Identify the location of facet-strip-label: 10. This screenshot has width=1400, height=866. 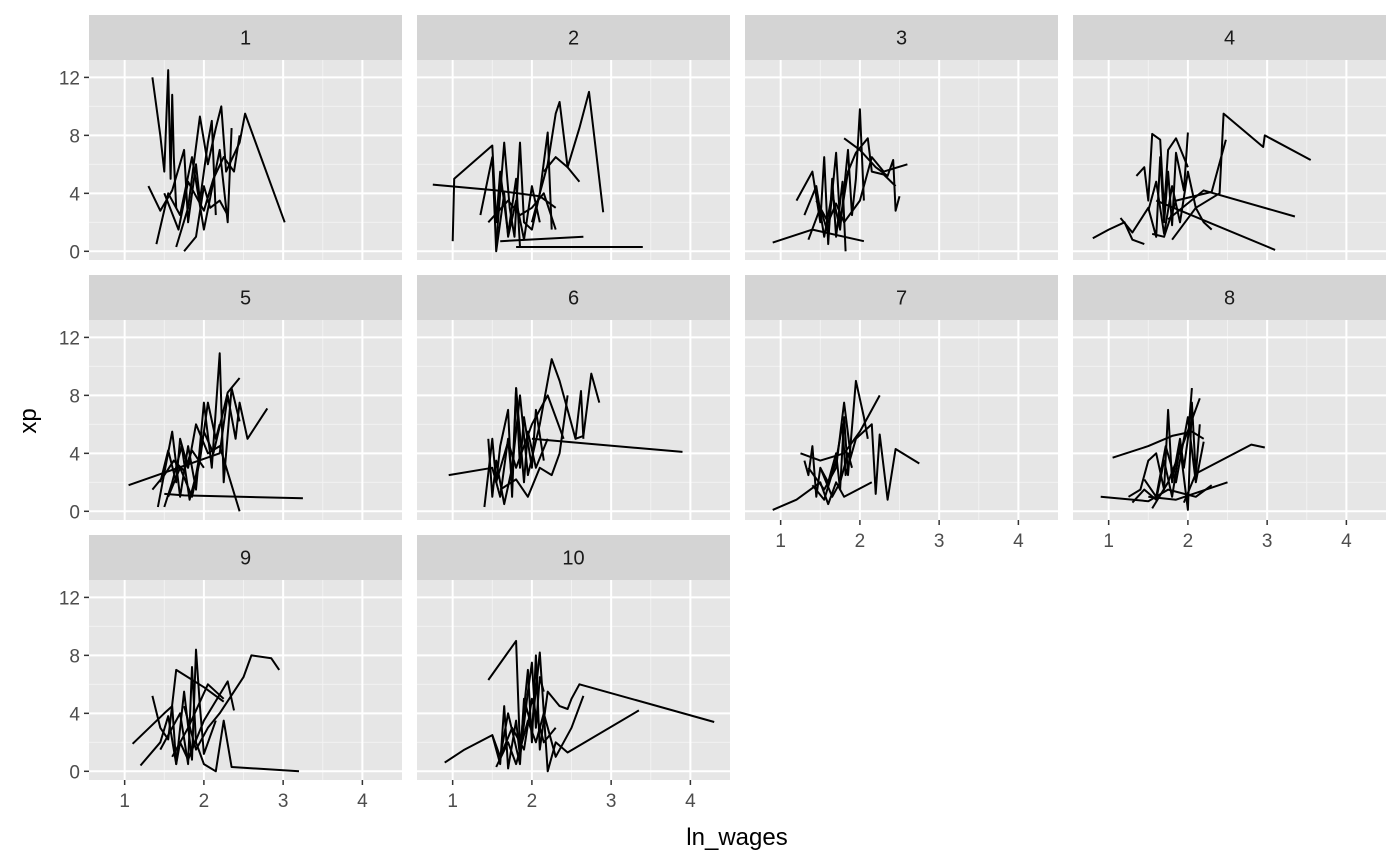
(573, 559).